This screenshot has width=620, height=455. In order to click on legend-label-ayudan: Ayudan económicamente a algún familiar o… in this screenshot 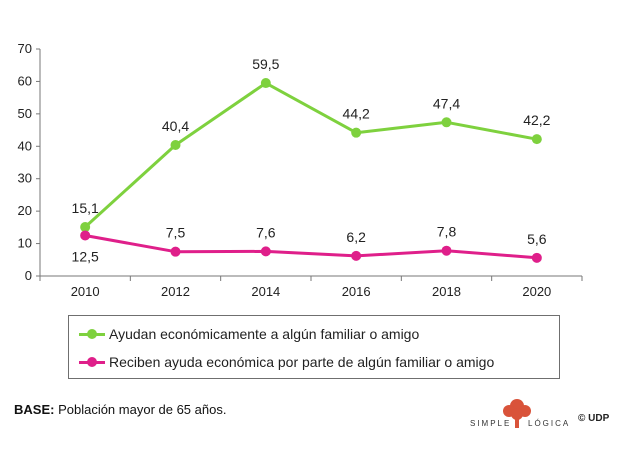, I will do `click(264, 334)`.